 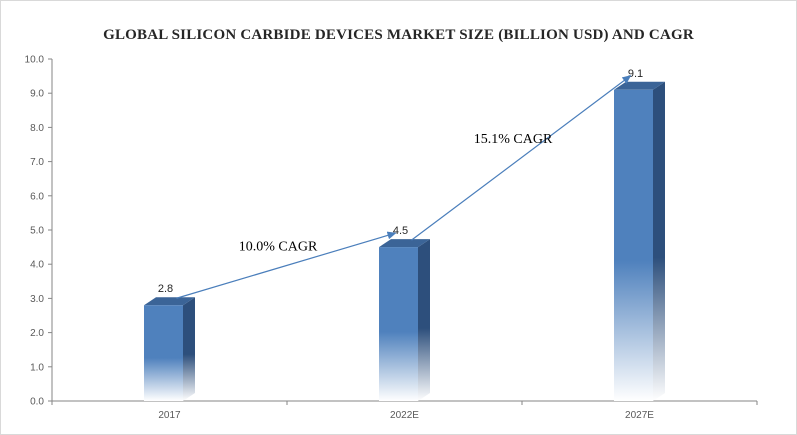 What do you see at coordinates (37, 231) in the screenshot?
I see `y-tick-label: 5.0` at bounding box center [37, 231].